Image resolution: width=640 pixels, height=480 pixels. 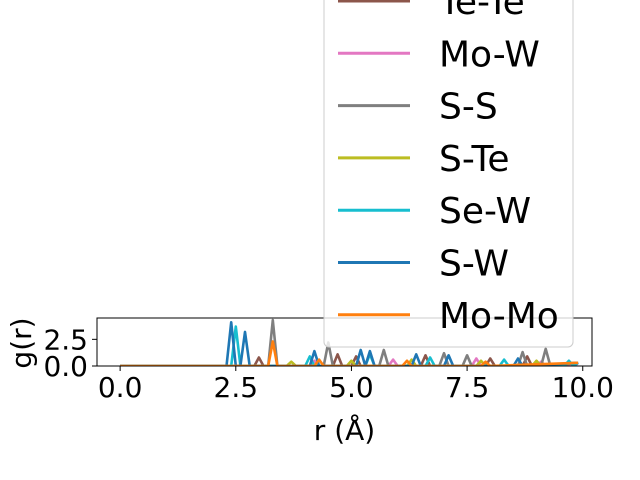 I want to click on series-line-s-s, so click(x=349, y=342).